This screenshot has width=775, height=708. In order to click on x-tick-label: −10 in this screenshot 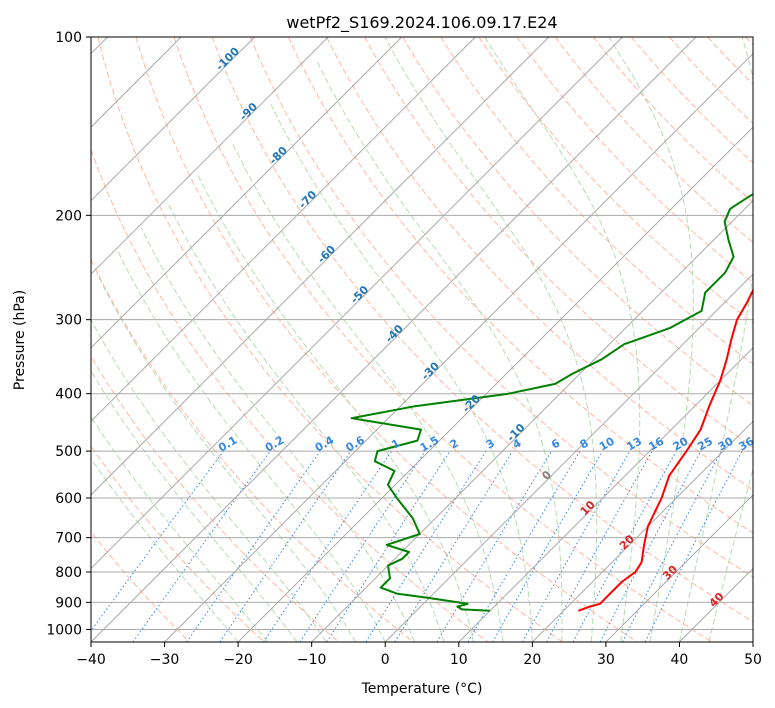, I will do `click(312, 660)`.